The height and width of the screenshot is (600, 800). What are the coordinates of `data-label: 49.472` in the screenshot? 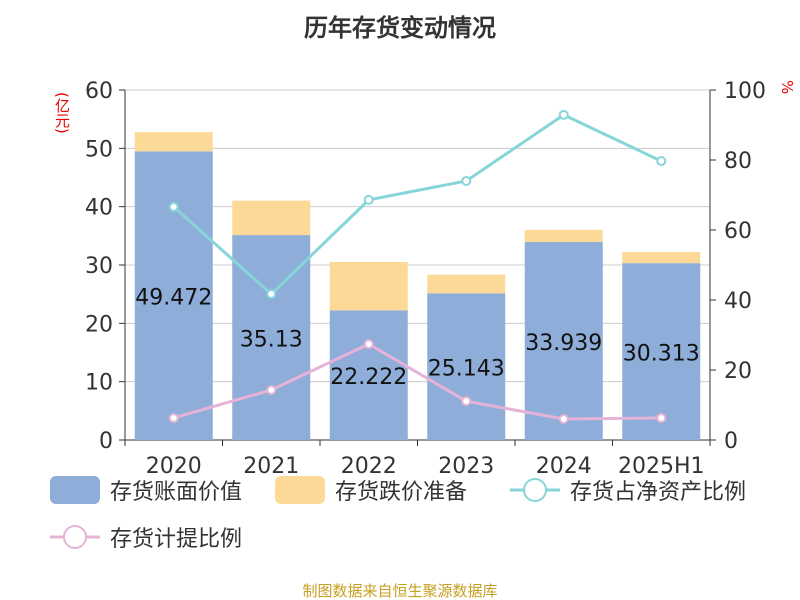 It's located at (173, 298).